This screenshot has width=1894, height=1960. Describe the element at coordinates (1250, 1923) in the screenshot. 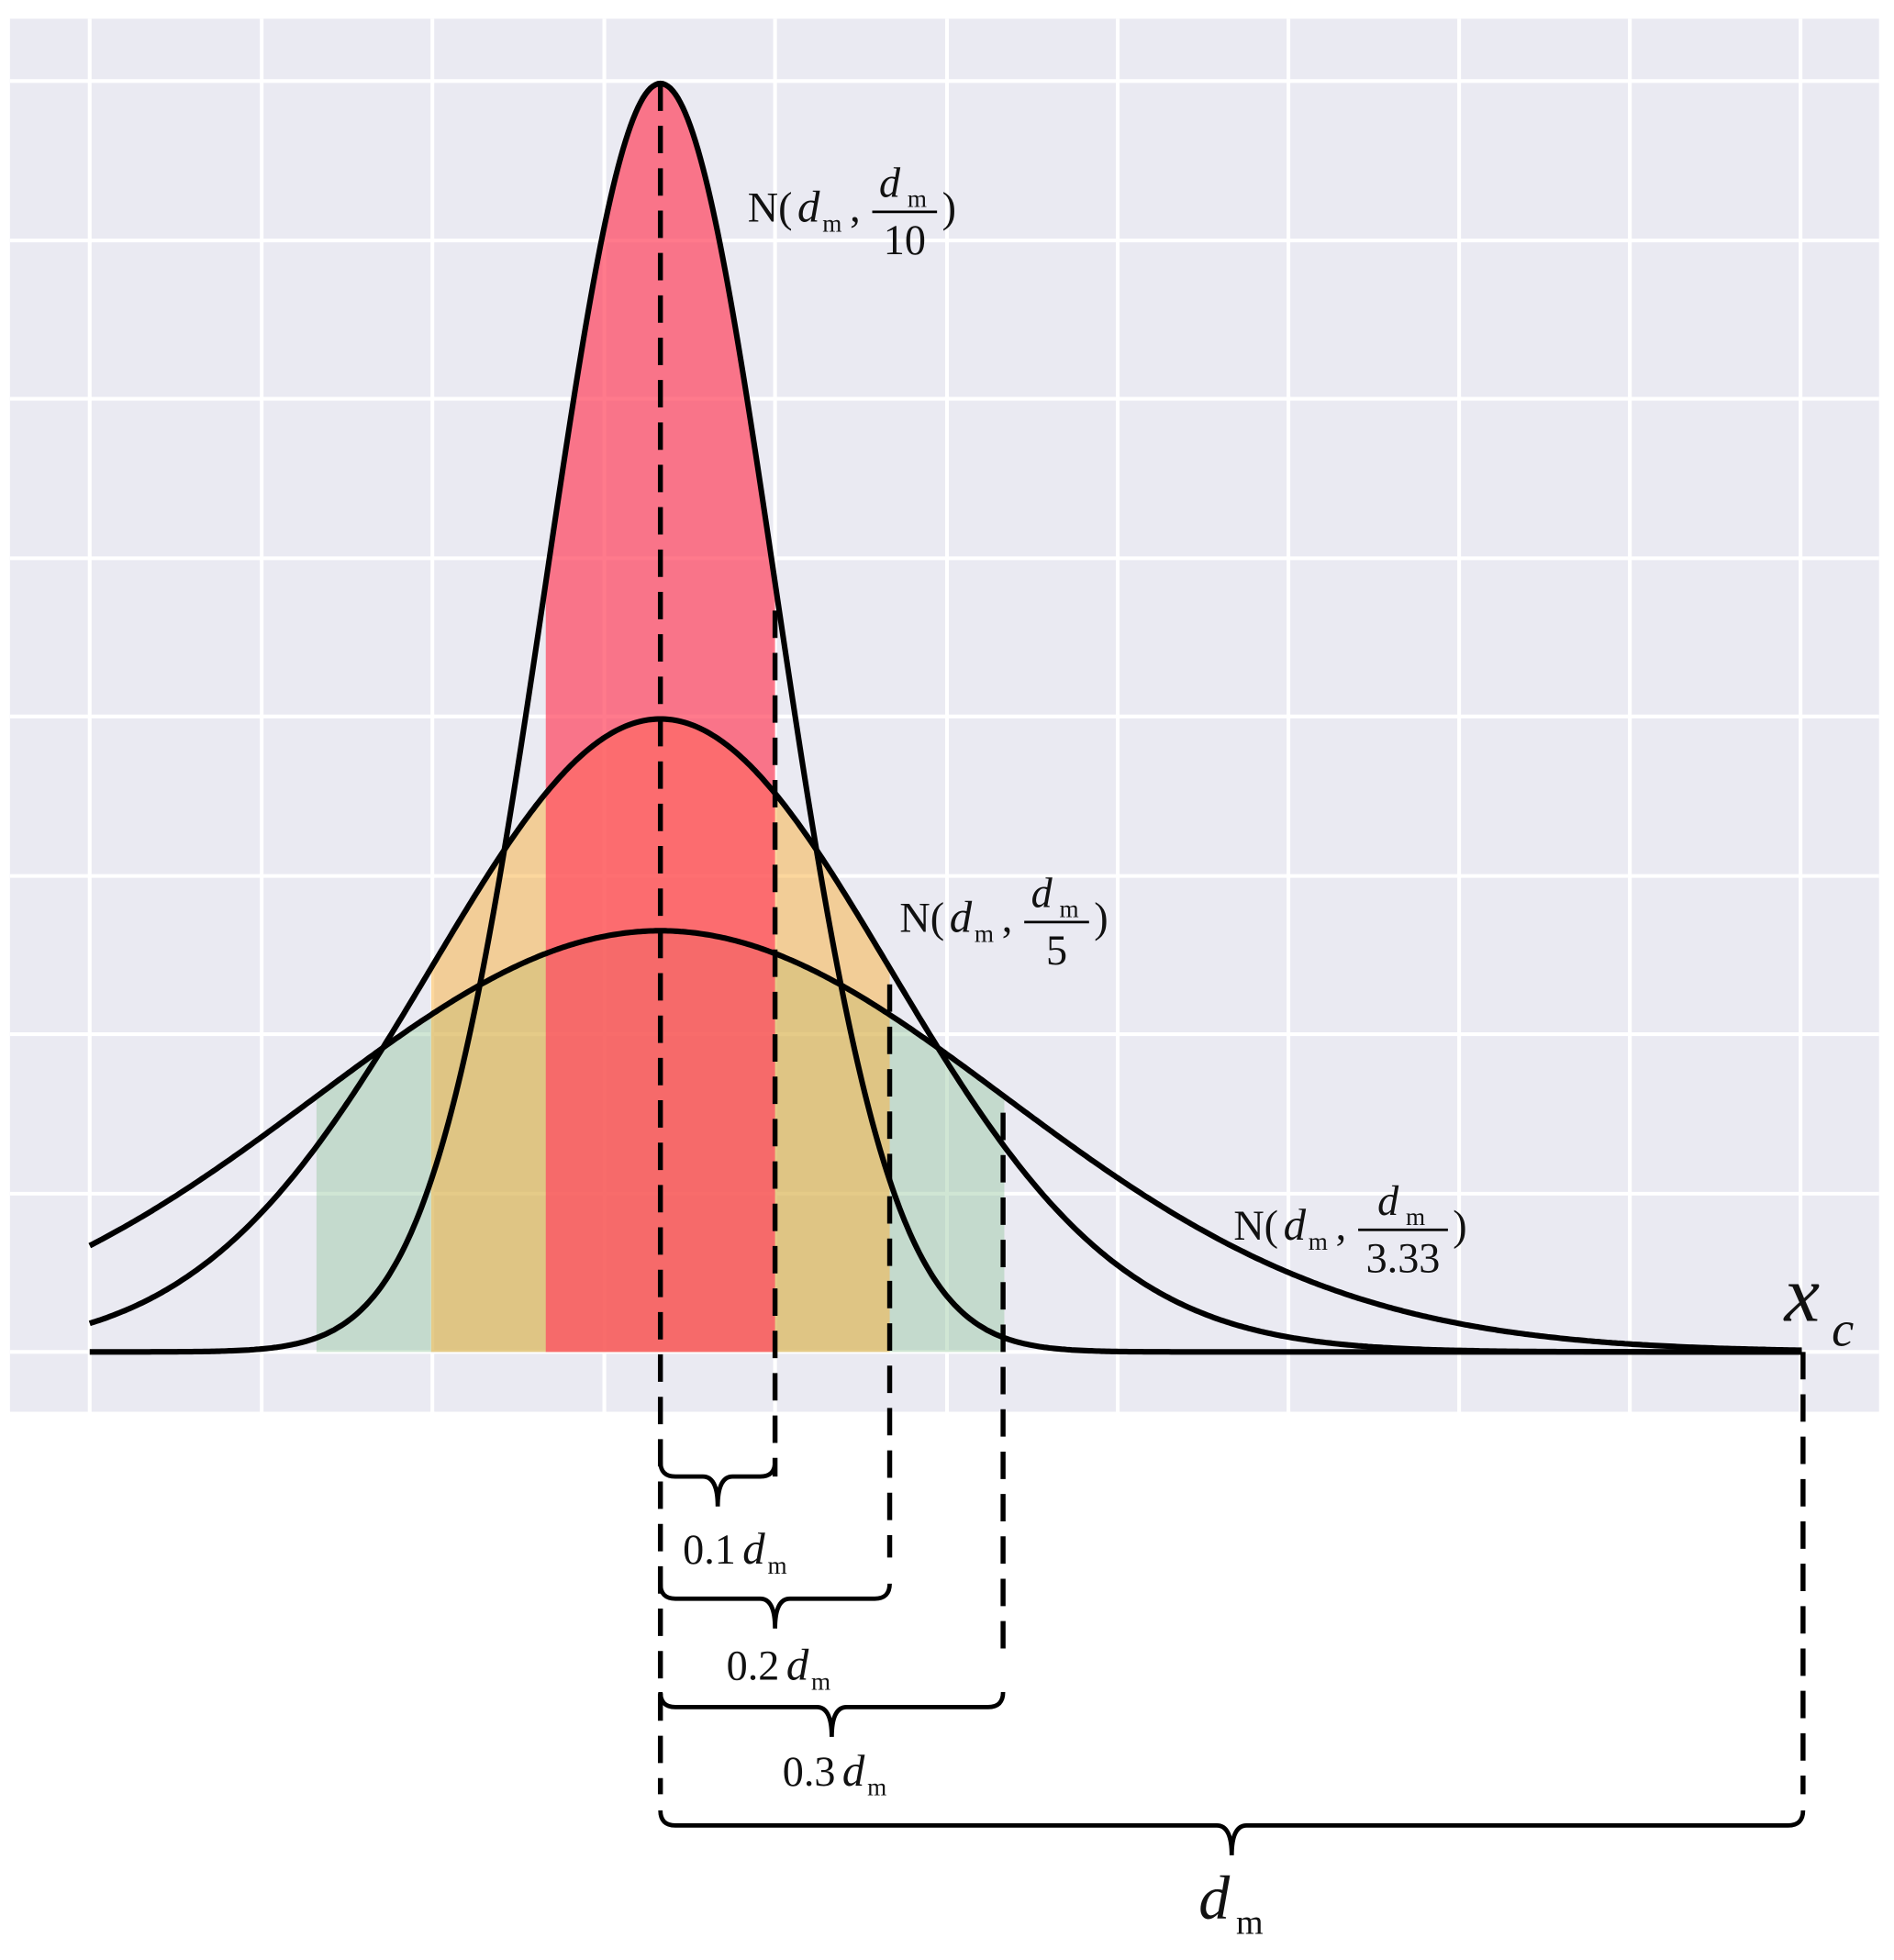

I see `total-sub: m` at that location.